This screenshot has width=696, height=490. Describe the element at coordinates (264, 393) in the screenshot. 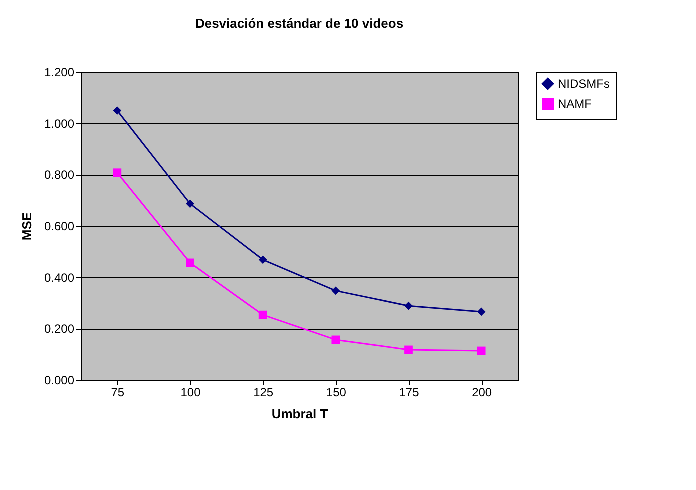

I see `x-tick-label: 125` at that location.